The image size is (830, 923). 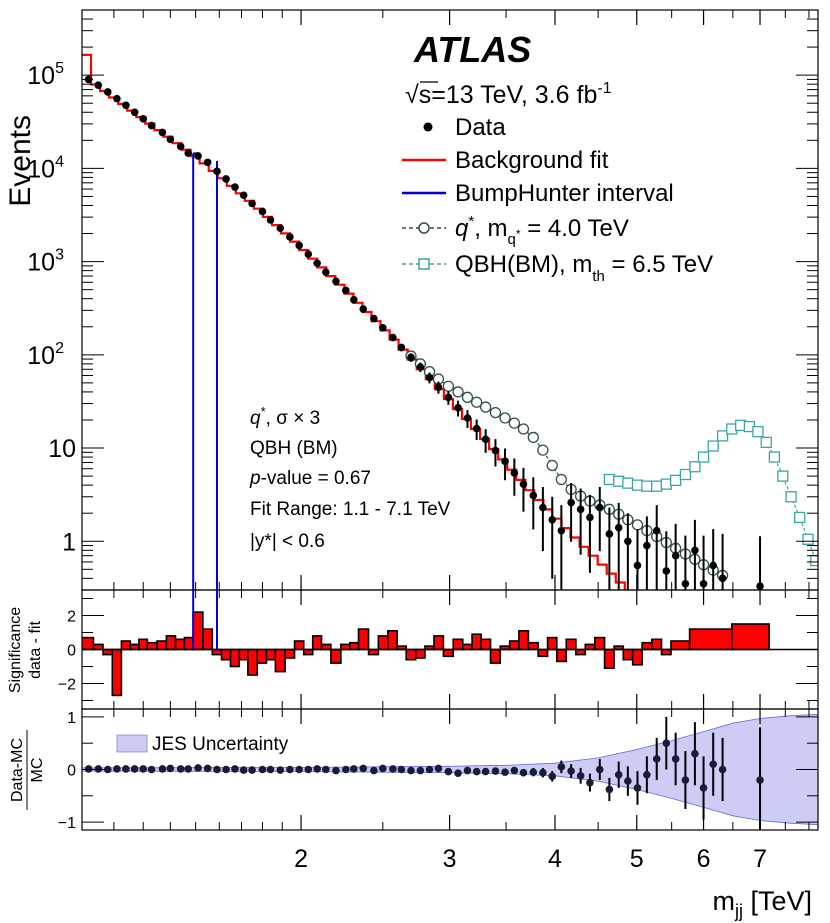 I want to click on legend-qstar-label: q*, mq* = 4.0 TeV, so click(x=542, y=230).